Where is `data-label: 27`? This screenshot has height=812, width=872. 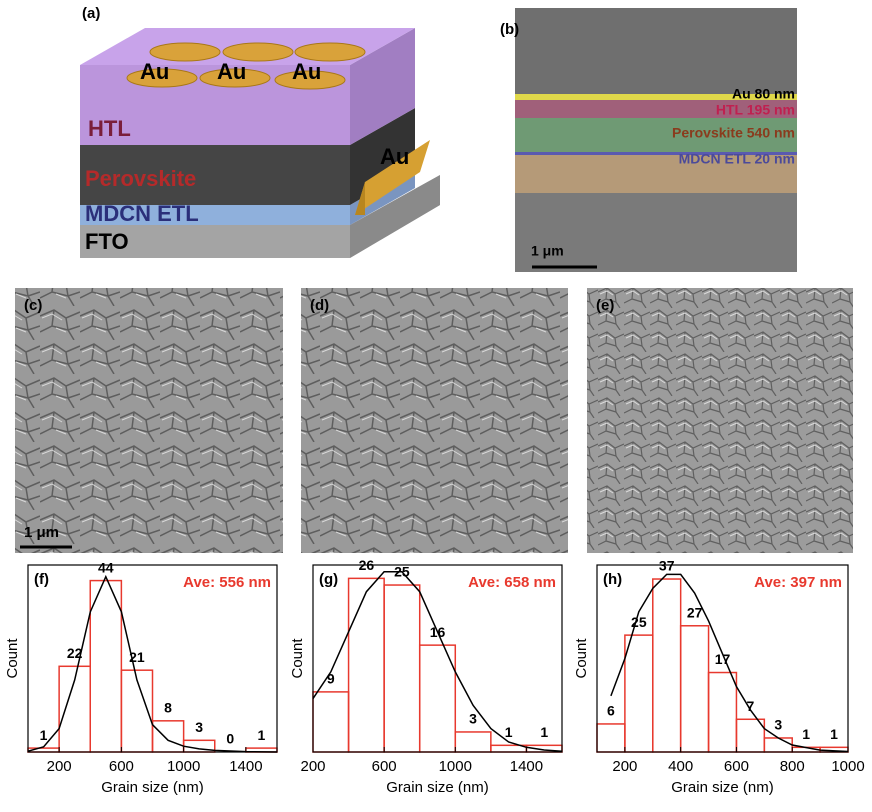
data-label: 27 is located at coordinates (695, 612).